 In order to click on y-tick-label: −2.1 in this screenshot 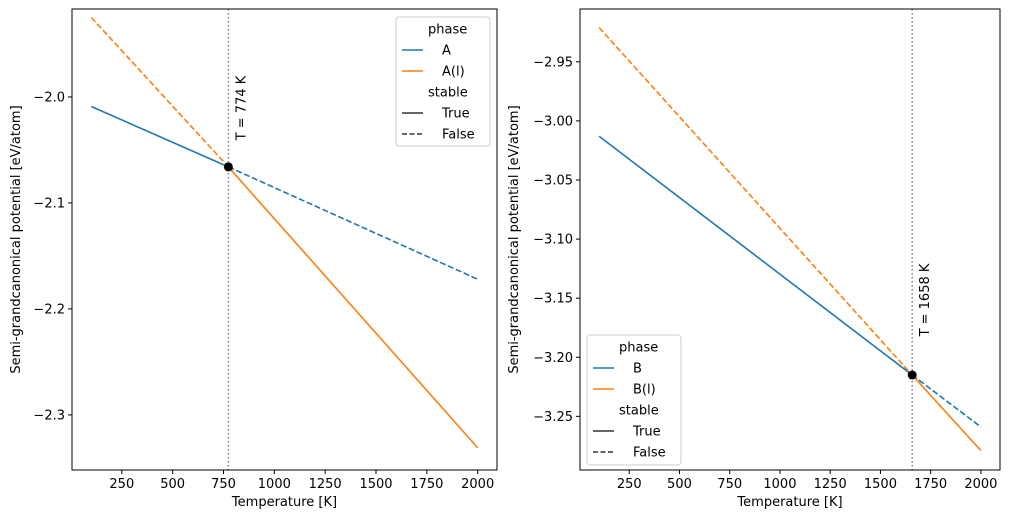, I will do `click(49, 203)`.